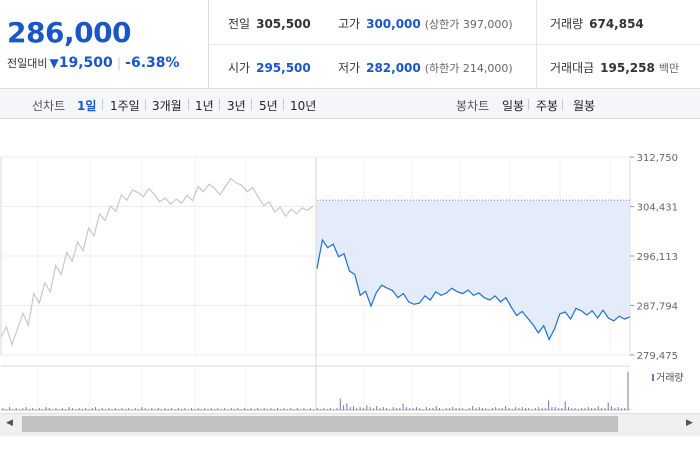 Image resolution: width=700 pixels, height=450 pixels. Describe the element at coordinates (320, 424) in the screenshot. I see `scrollbar-thumb` at that location.